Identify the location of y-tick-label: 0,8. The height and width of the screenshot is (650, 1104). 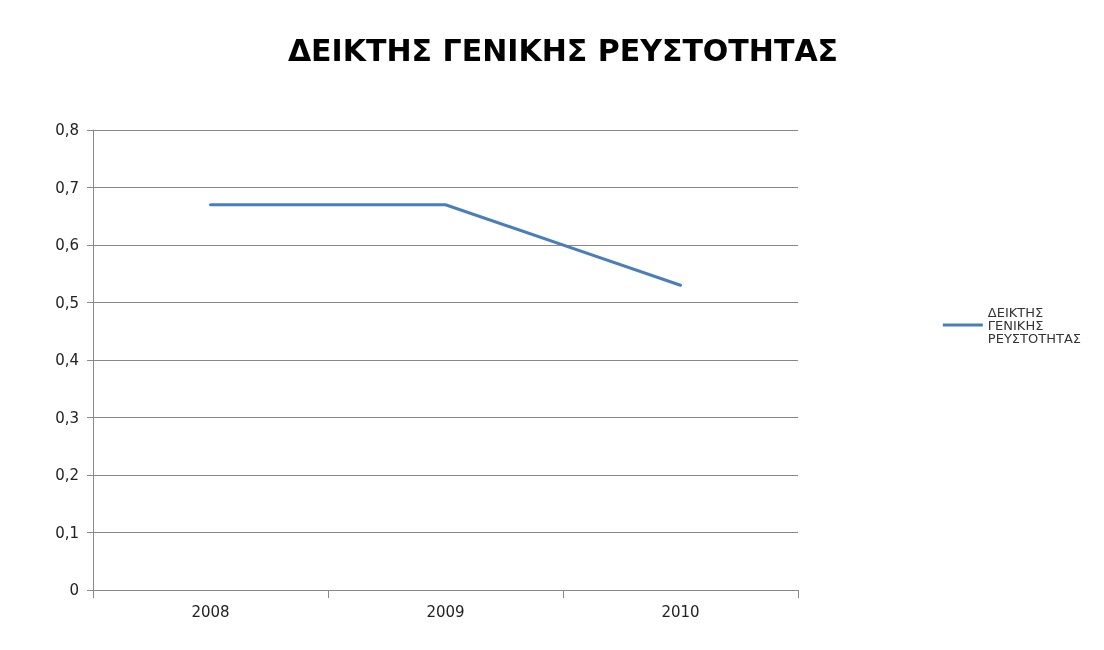
(67, 130).